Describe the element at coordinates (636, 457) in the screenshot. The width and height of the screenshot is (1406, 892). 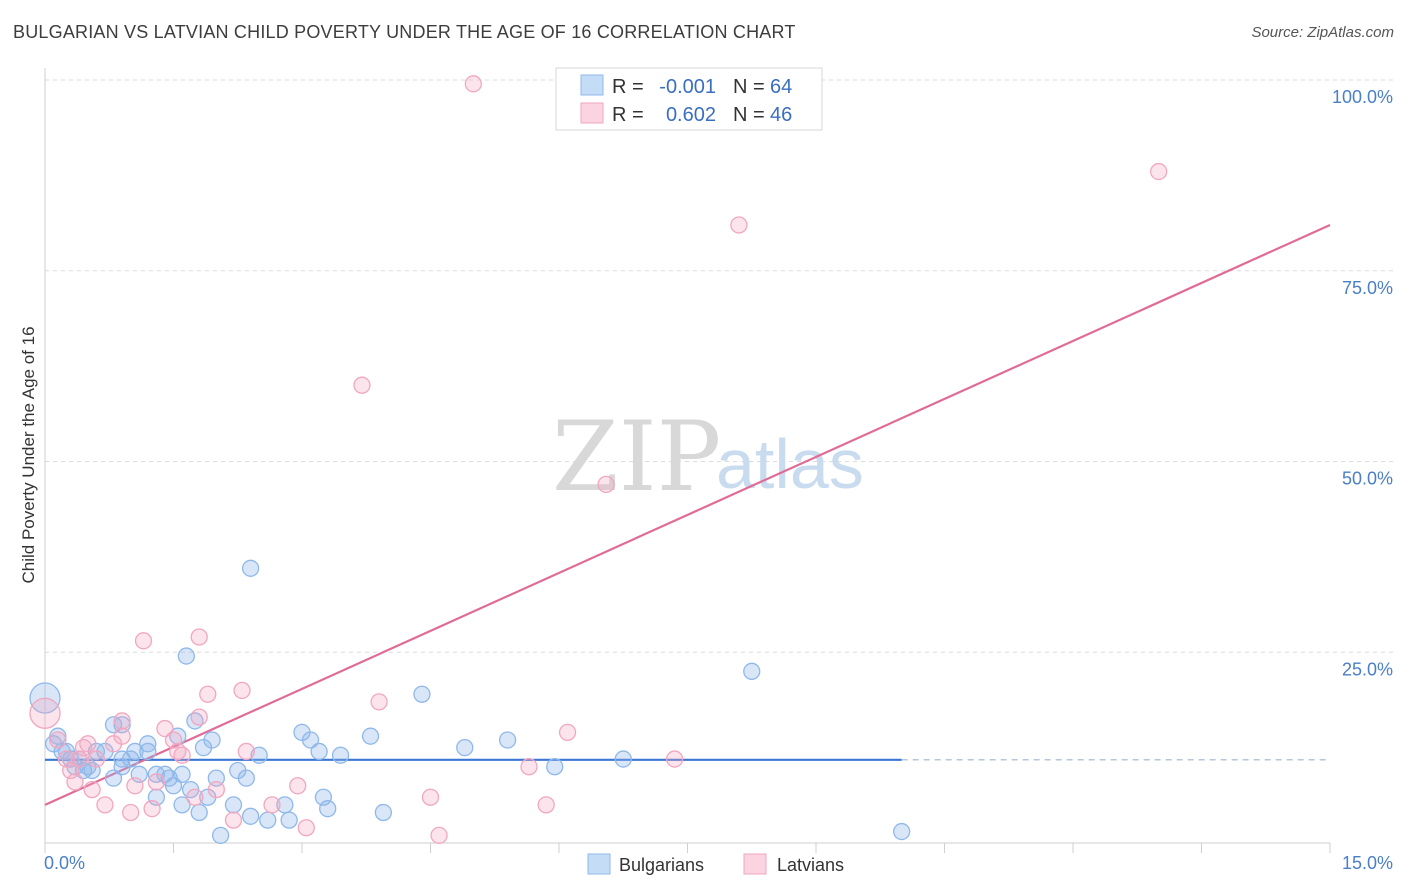
I see `watermark-zip: ZIP` at that location.